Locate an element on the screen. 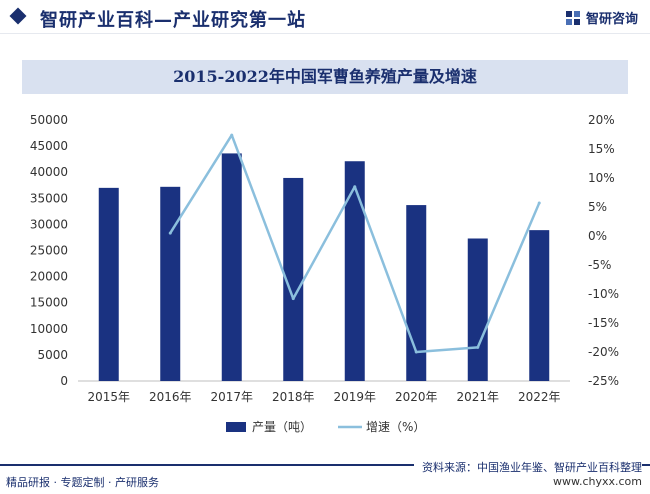 Image resolution: width=650 pixels, height=494 pixels. legend-bar-label: 产量（吨） is located at coordinates (282, 427).